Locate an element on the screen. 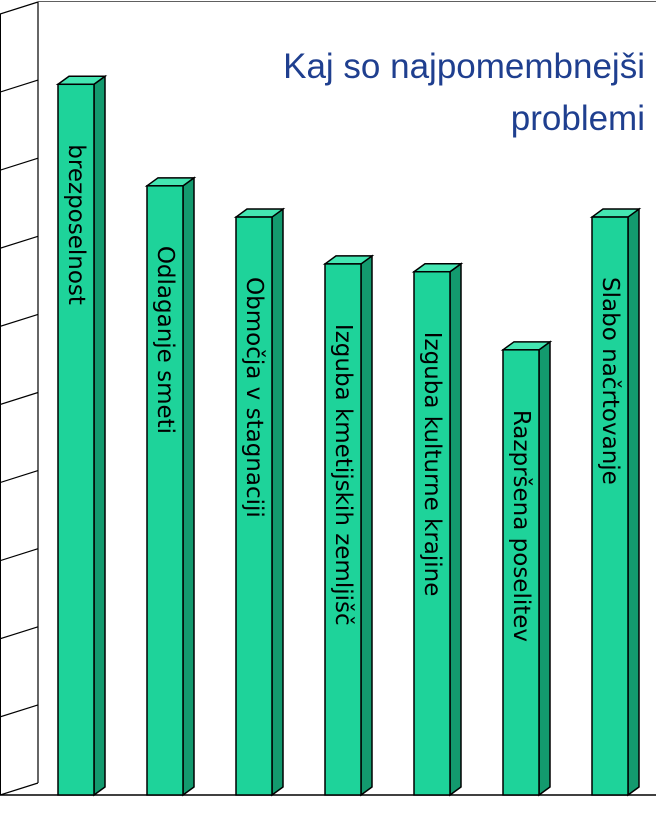  bar: Razpršena poselitev is located at coordinates (526, 568).